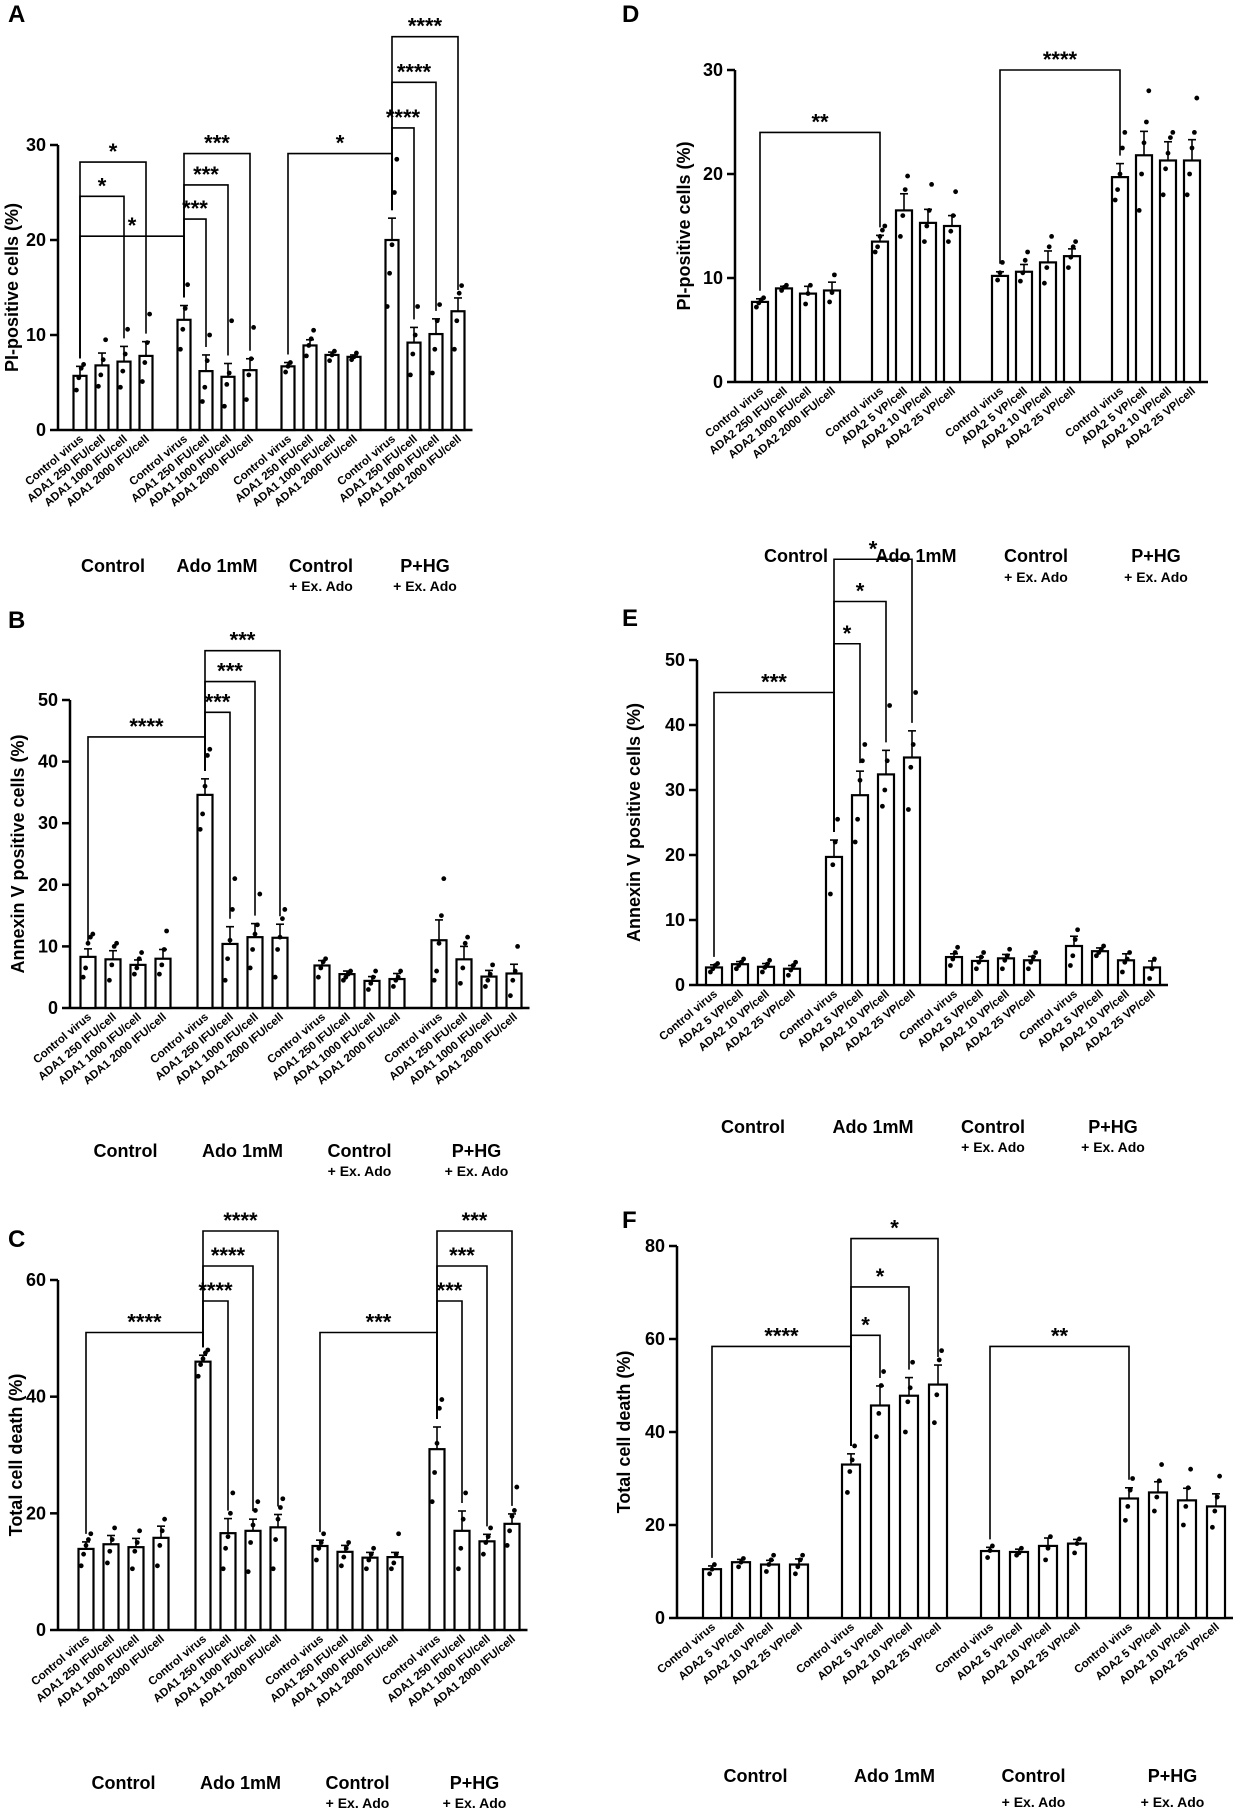 The image size is (1250, 1814). I want to click on panel-letter: D, so click(630, 14).